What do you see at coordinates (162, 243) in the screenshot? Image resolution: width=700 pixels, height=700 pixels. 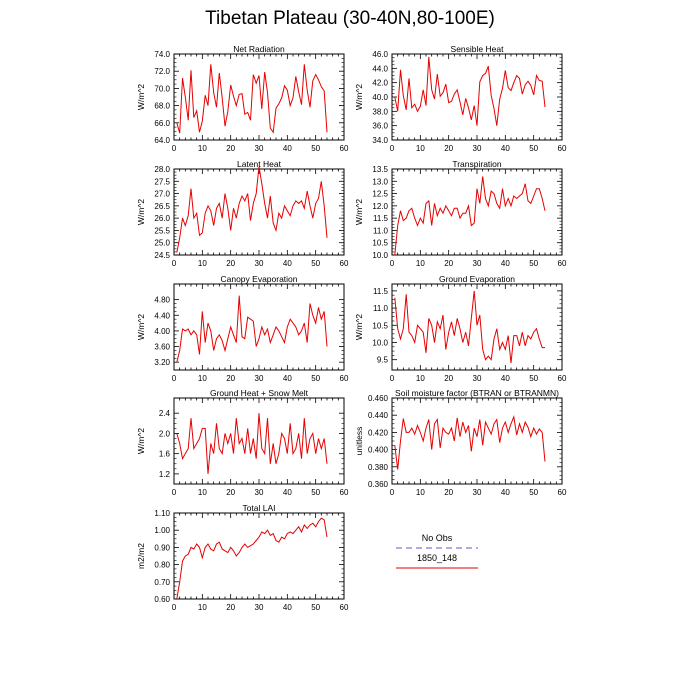 I see `y-tick-label: 25.0` at bounding box center [162, 243].